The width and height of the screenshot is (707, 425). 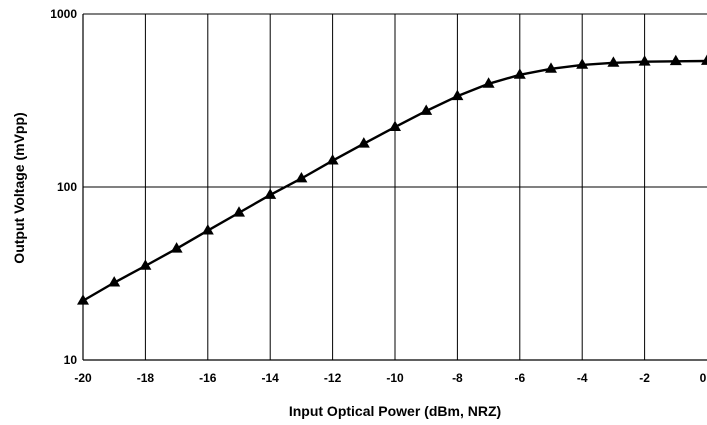 I want to click on x-tick-label: -16, so click(x=208, y=378).